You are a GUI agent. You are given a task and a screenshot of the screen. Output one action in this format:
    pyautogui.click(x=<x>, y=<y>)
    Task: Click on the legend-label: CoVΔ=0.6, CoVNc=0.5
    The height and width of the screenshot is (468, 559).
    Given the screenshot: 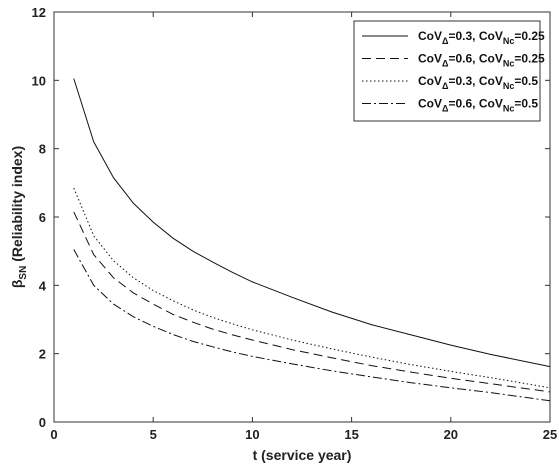 What is the action you would take?
    pyautogui.click(x=478, y=105)
    